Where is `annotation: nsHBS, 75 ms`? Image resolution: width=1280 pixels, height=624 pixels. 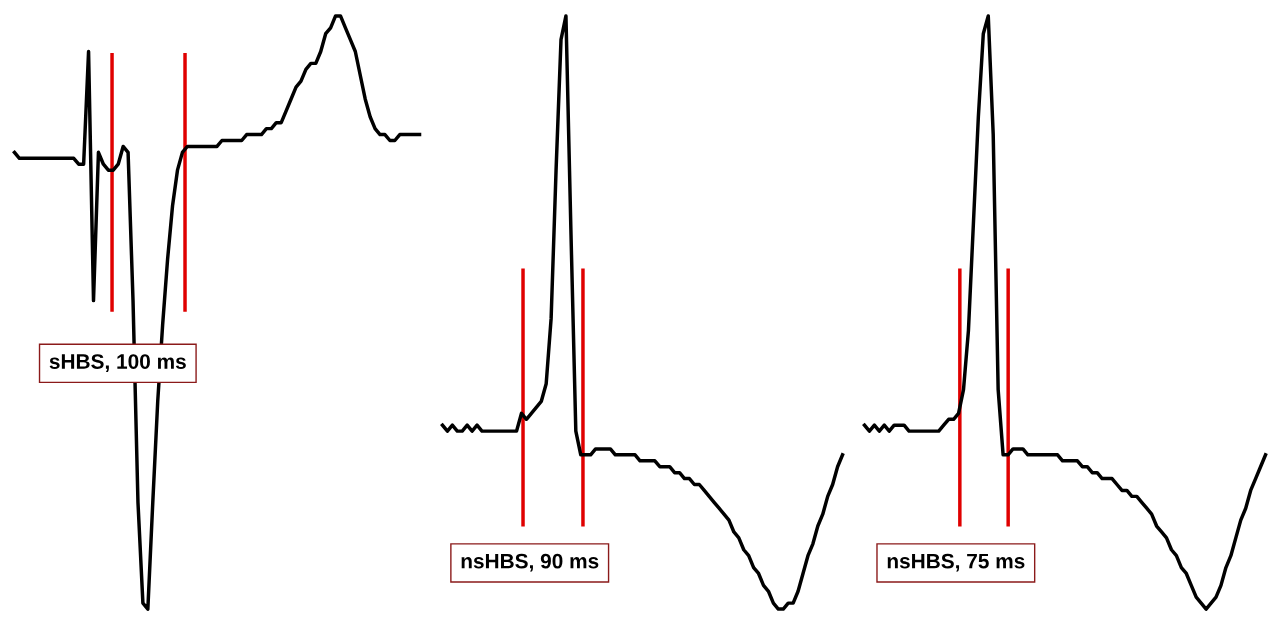
annotation: nsHBS, 75 ms is located at coordinates (956, 562).